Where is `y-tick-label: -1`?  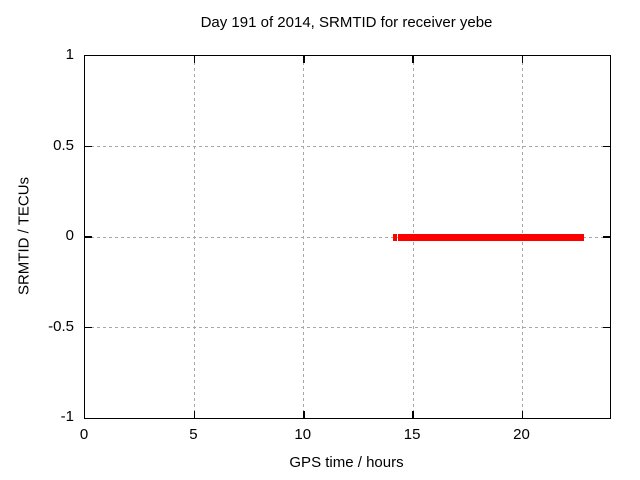
y-tick-label: -1 is located at coordinates (67, 416).